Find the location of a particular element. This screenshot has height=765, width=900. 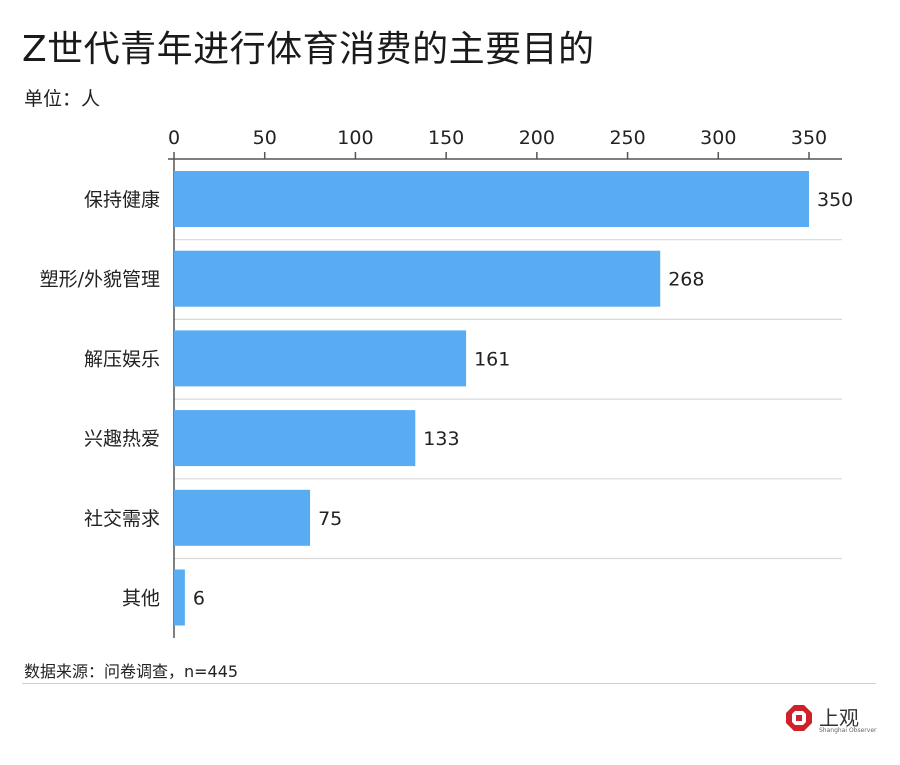

data-label: 133 is located at coordinates (441, 439).